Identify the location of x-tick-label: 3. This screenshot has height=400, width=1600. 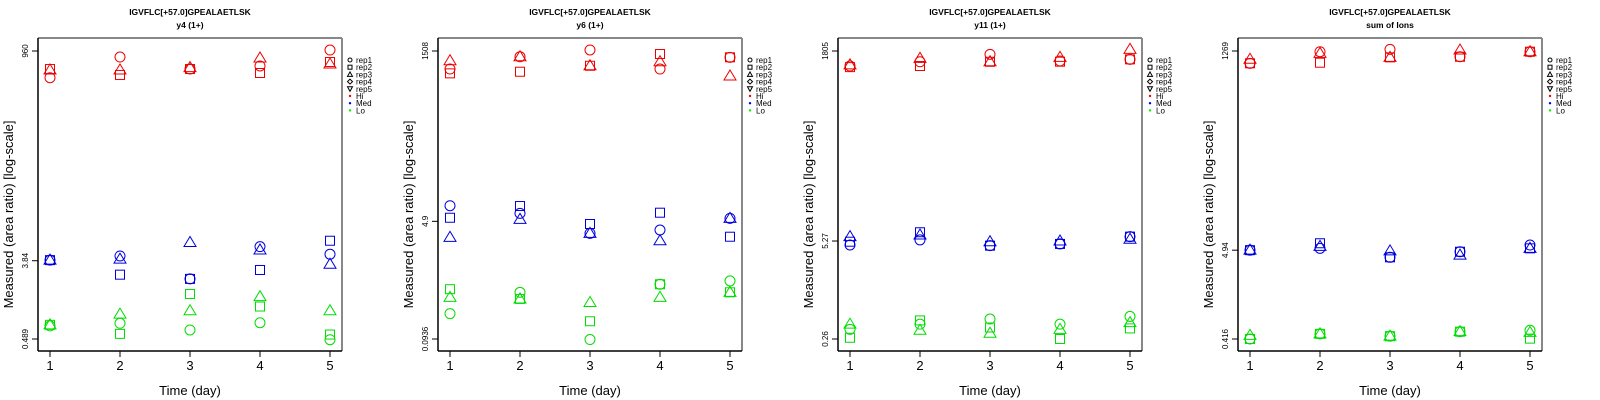
(989, 365).